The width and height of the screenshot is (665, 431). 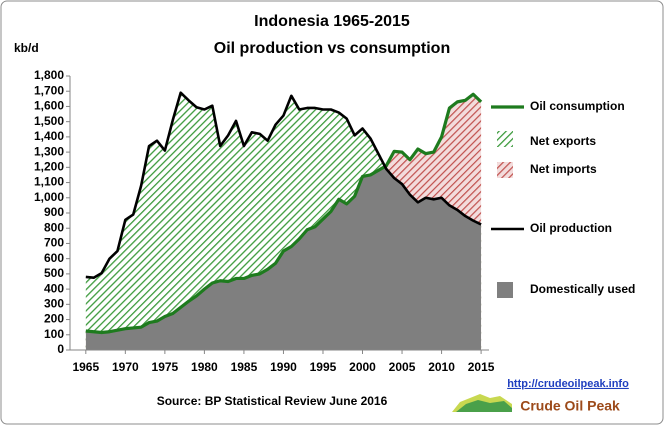 I want to click on y-tick-label: 1,600, so click(x=49, y=106).